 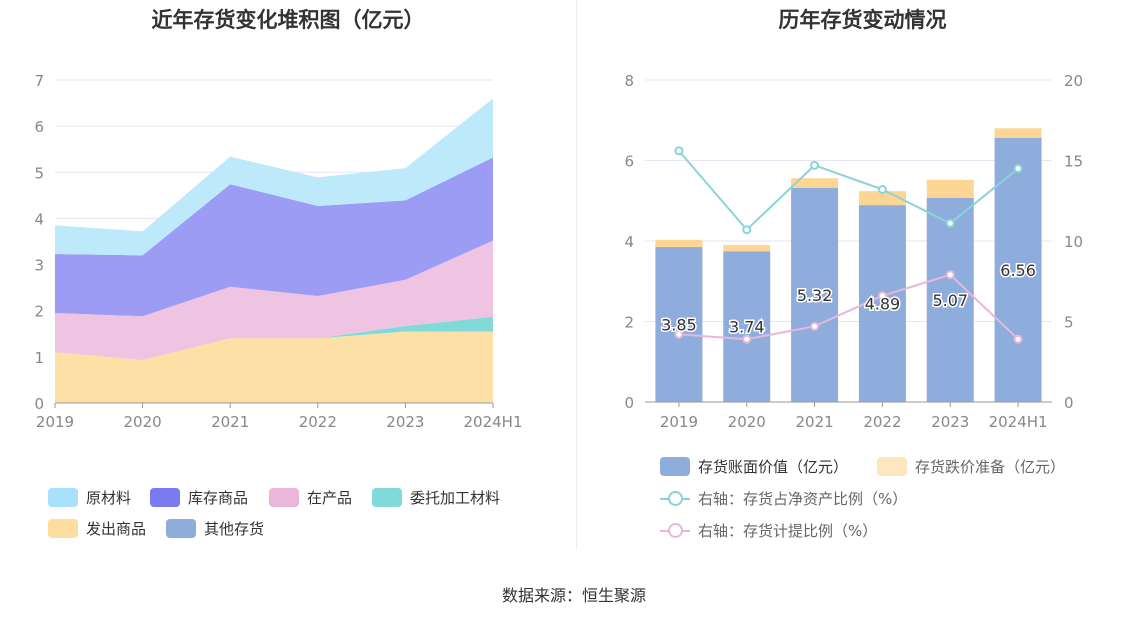 I want to click on y-tick-label: 6, so click(x=39, y=127).